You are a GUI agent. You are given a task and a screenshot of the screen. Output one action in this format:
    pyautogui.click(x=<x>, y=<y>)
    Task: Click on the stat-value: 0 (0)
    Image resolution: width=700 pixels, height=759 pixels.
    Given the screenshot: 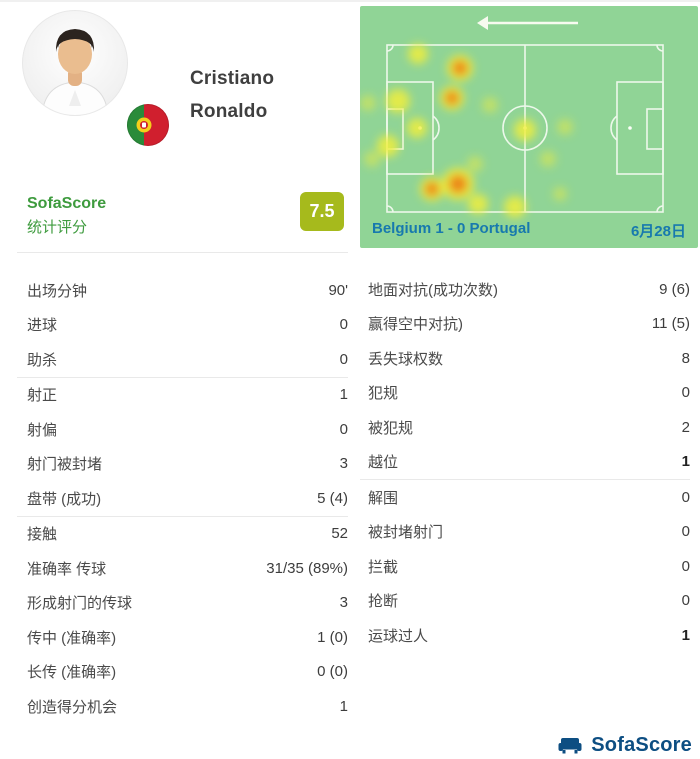 What is the action you would take?
    pyautogui.click(x=332, y=672)
    